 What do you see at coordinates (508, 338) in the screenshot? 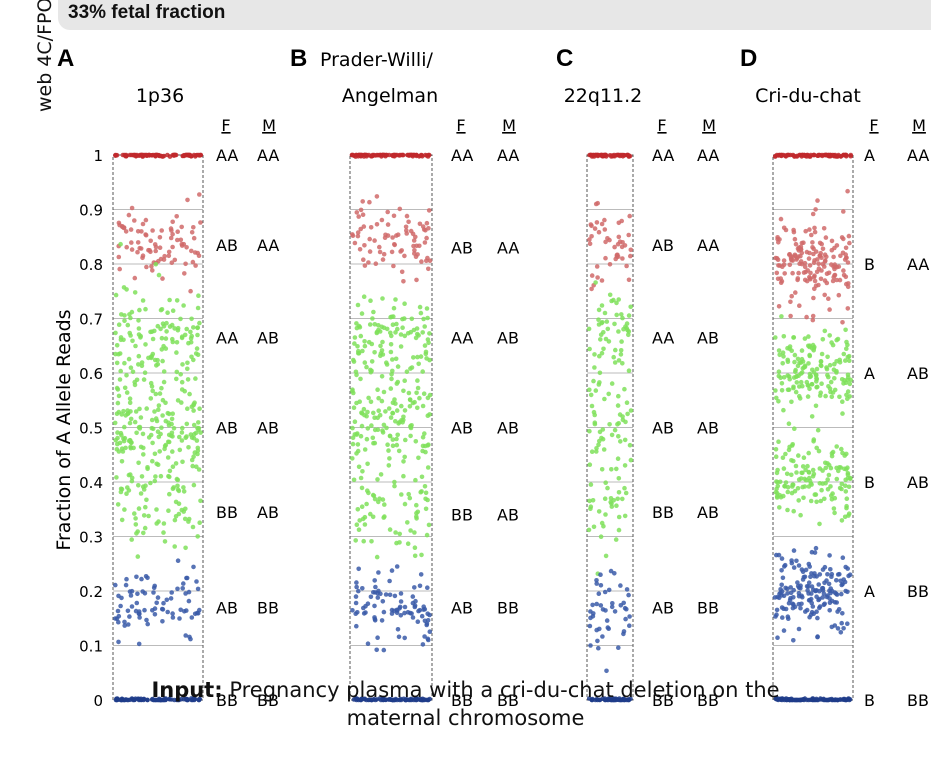
I see `maternal-genotype-label: AB` at bounding box center [508, 338].